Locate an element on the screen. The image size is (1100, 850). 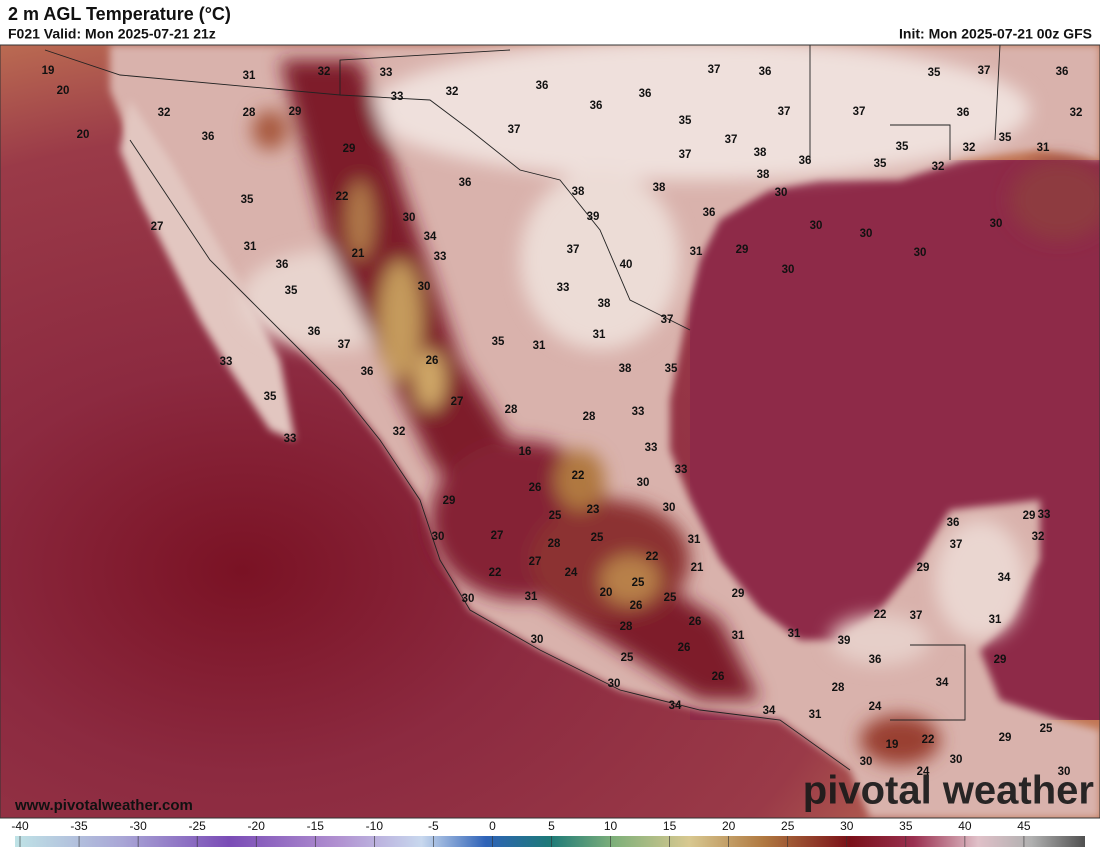
colorbar-tick-label: 40 is located at coordinates (965, 826).